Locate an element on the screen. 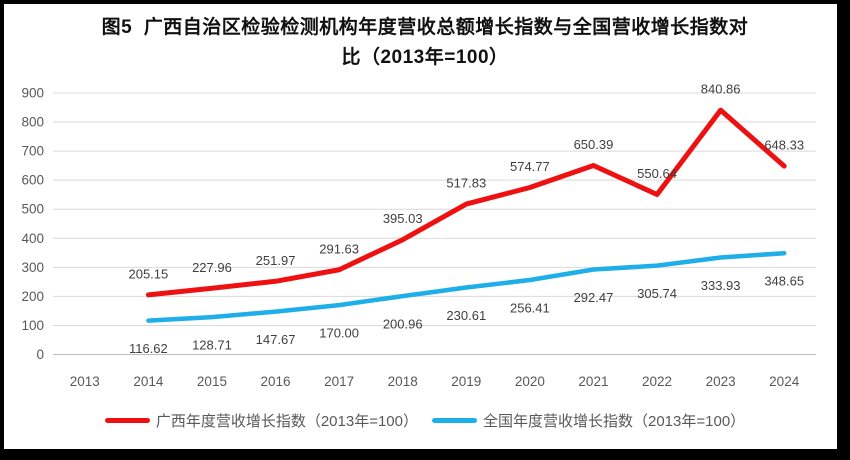 This screenshot has width=850, height=460. legend-item-guangxi: 广西年度营收增长指数（2013年=100） is located at coordinates (261, 420).